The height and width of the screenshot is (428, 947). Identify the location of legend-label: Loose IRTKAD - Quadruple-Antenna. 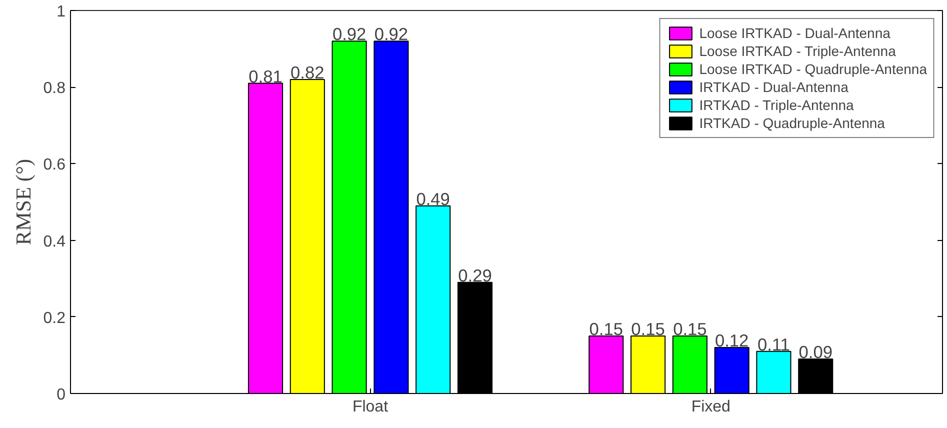
(813, 69).